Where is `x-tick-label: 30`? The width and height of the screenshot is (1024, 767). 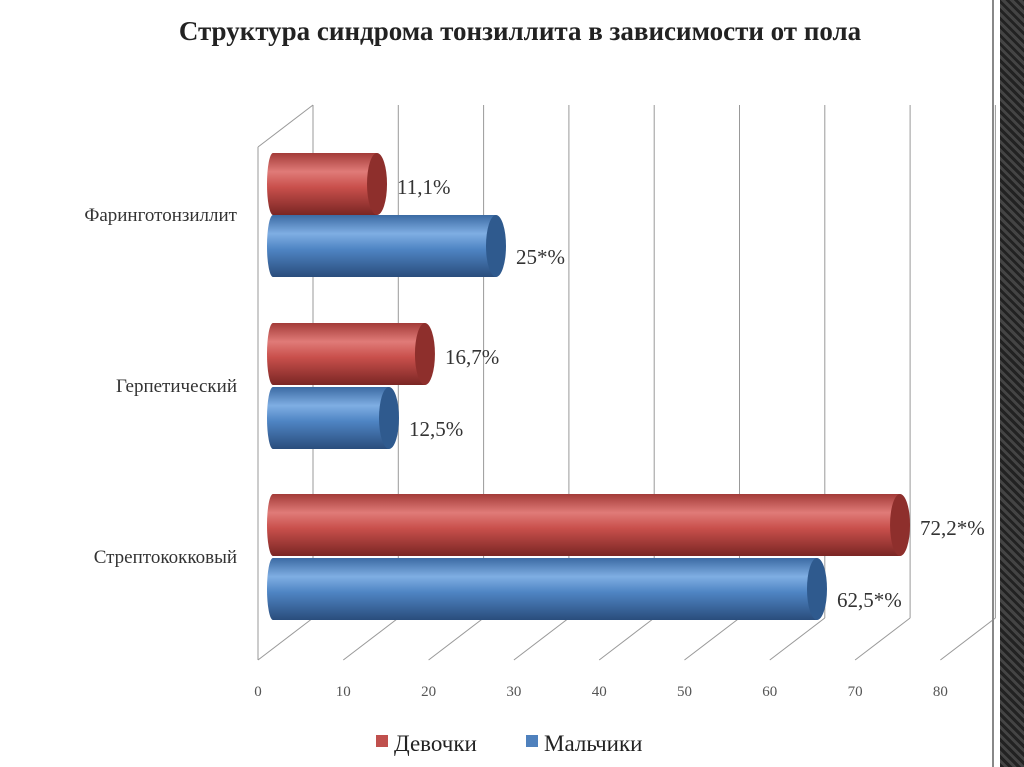 x-tick-label: 30 is located at coordinates (513, 692).